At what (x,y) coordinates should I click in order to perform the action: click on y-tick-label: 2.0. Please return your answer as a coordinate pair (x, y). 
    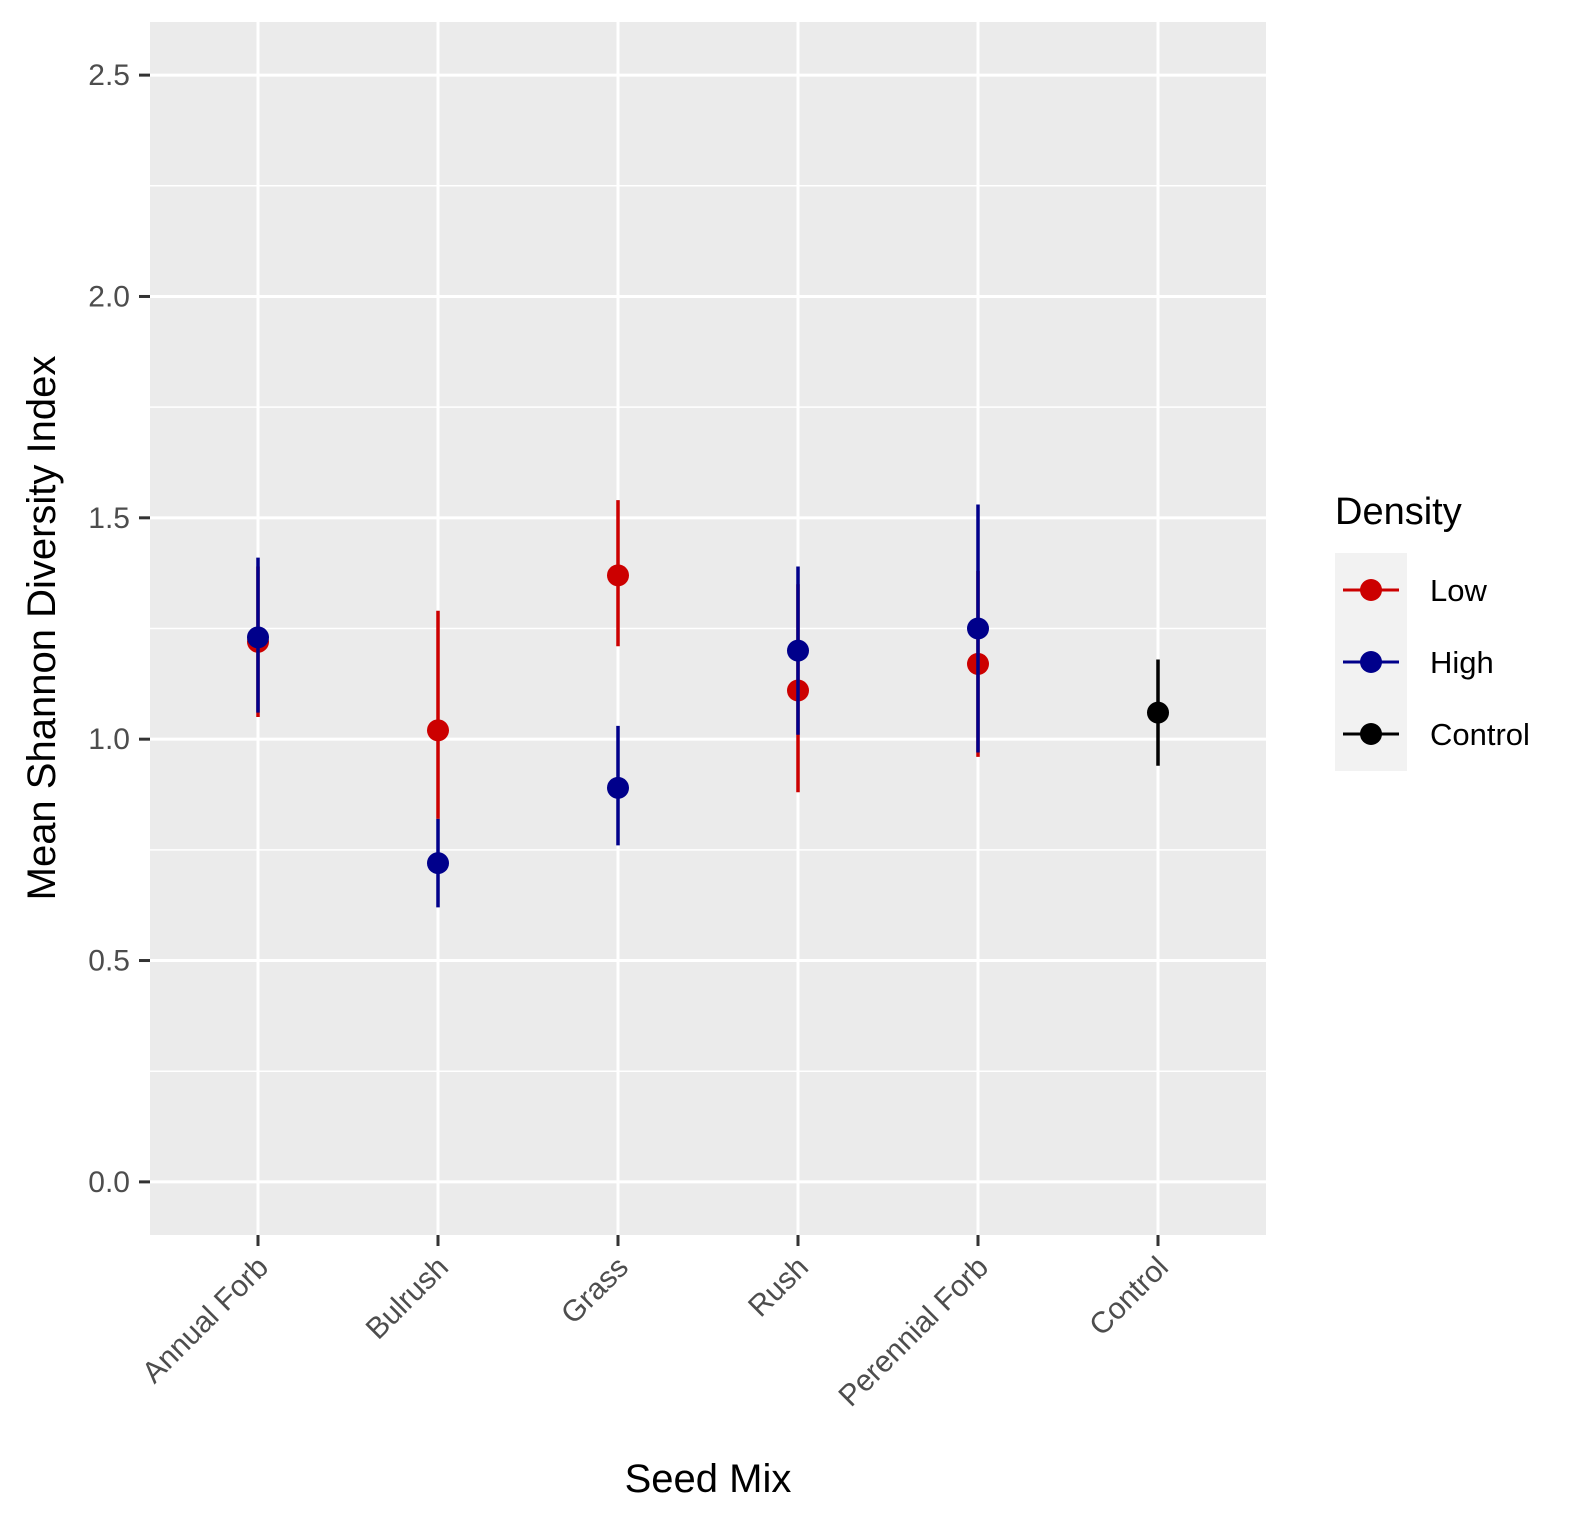
    Looking at the image, I should click on (109, 296).